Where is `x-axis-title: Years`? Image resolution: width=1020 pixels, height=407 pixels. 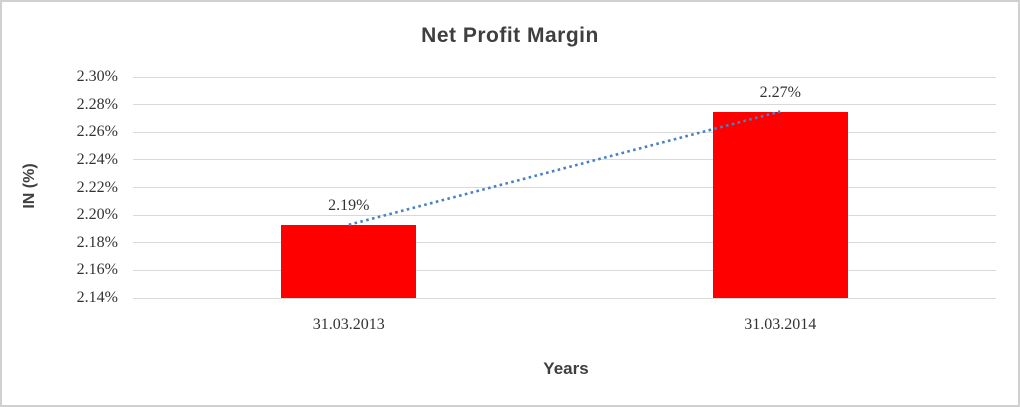
x-axis-title: Years is located at coordinates (566, 368).